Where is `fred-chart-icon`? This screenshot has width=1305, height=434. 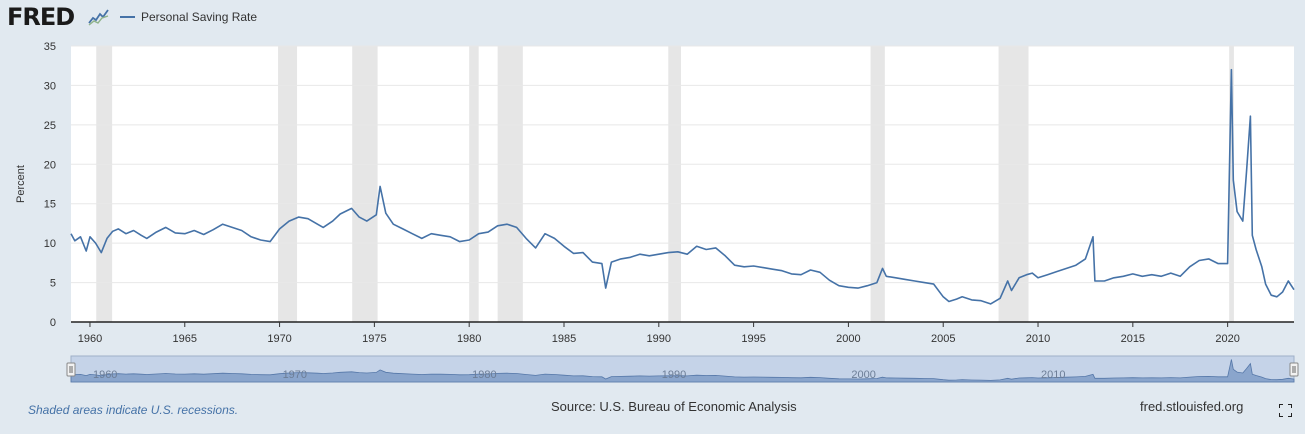 fred-chart-icon is located at coordinates (99, 17).